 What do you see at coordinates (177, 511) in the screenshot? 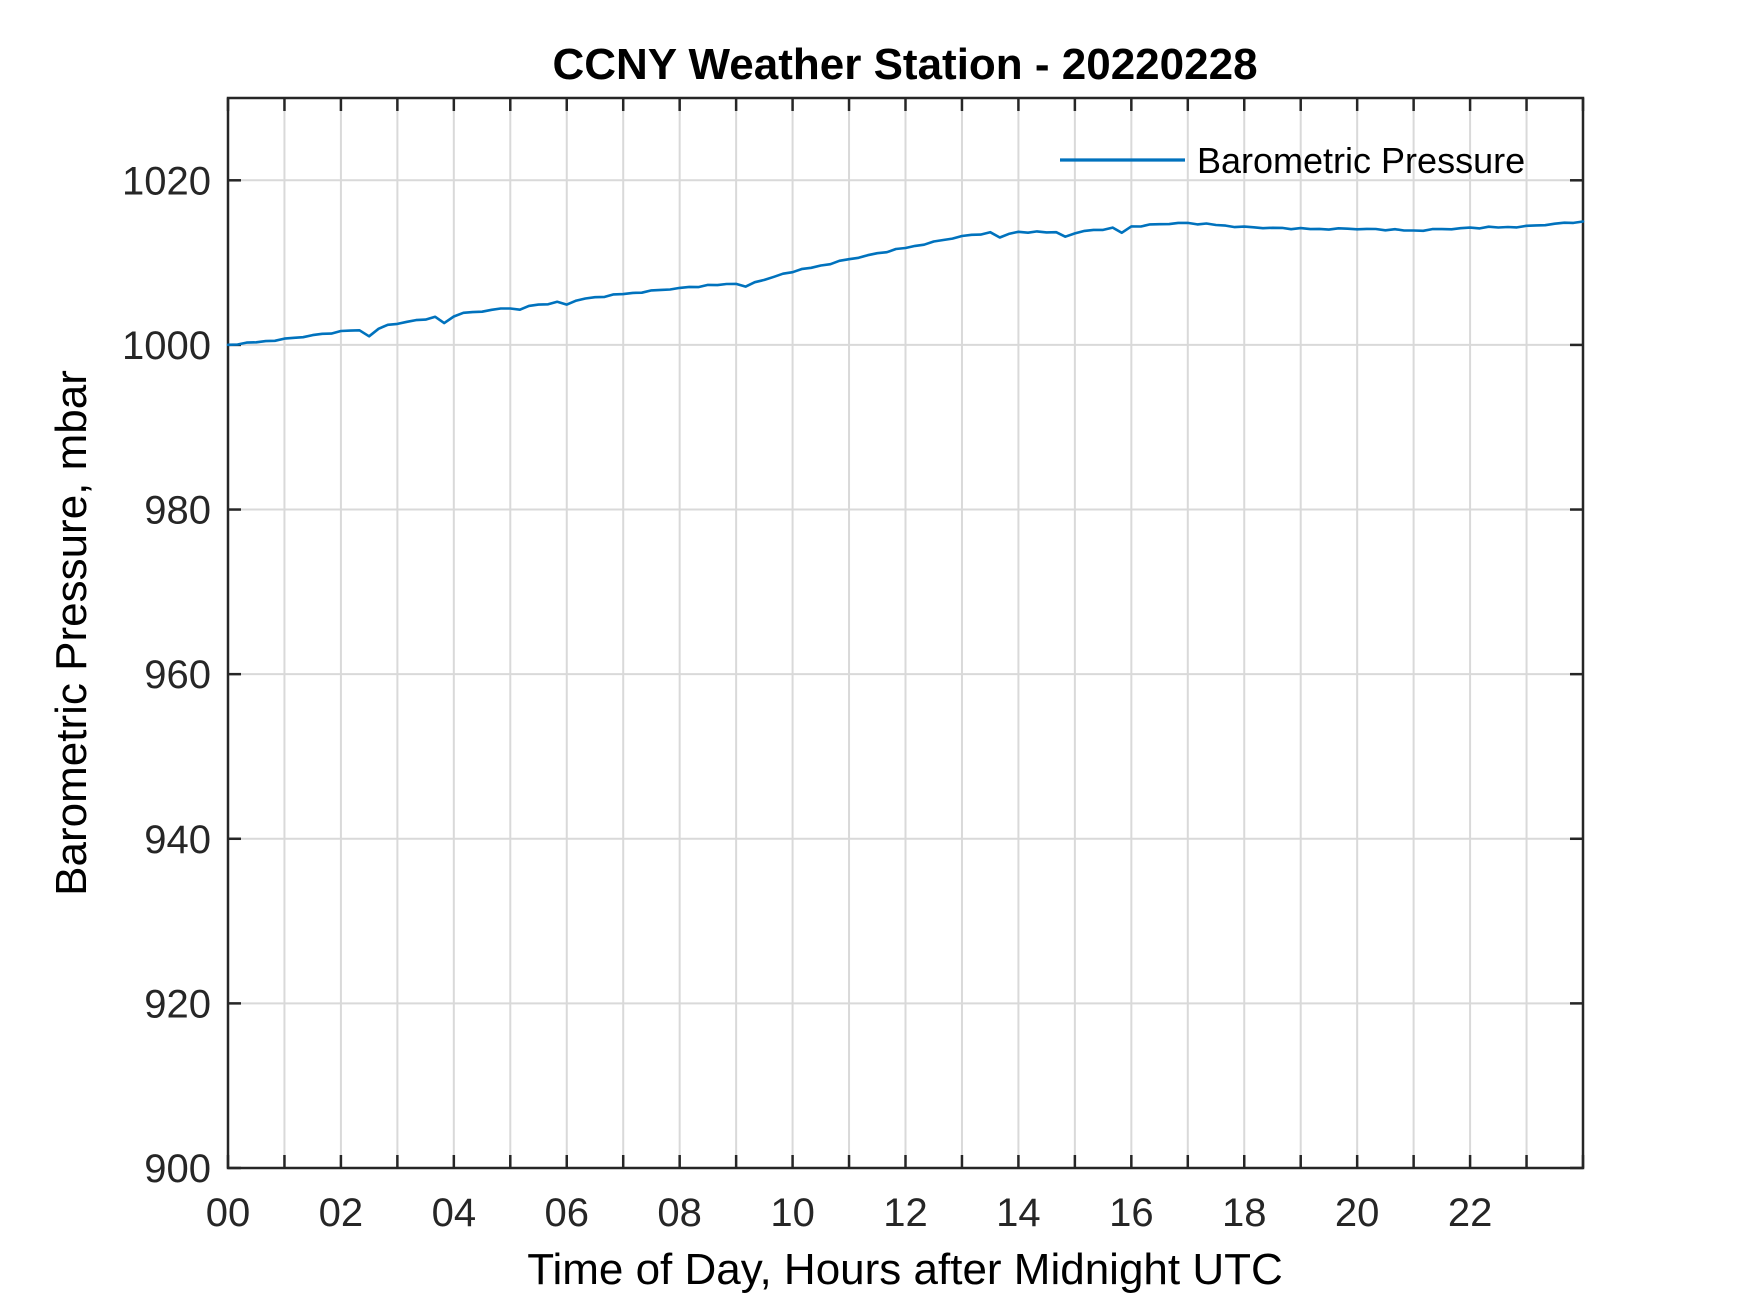
I see `y-tick-label: 980` at bounding box center [177, 511].